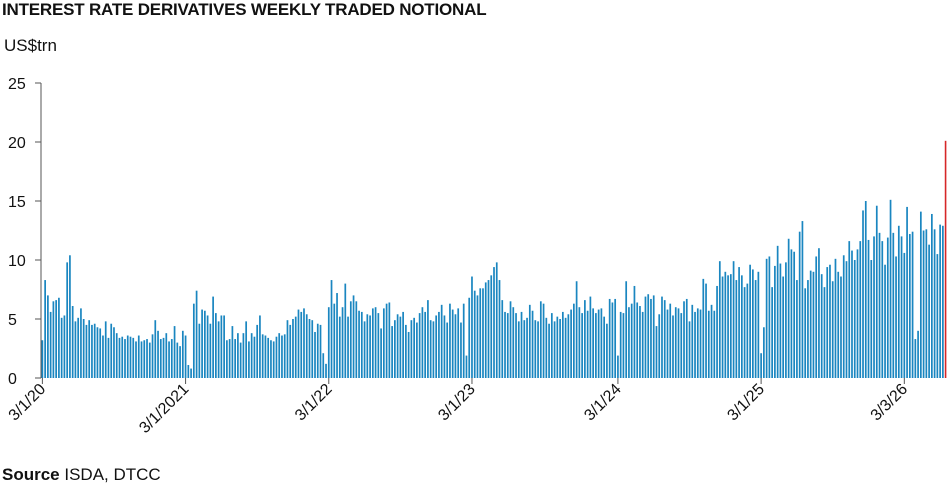 Image resolution: width=950 pixels, height=487 pixels. I want to click on y-tick-label: 5, so click(12, 320).